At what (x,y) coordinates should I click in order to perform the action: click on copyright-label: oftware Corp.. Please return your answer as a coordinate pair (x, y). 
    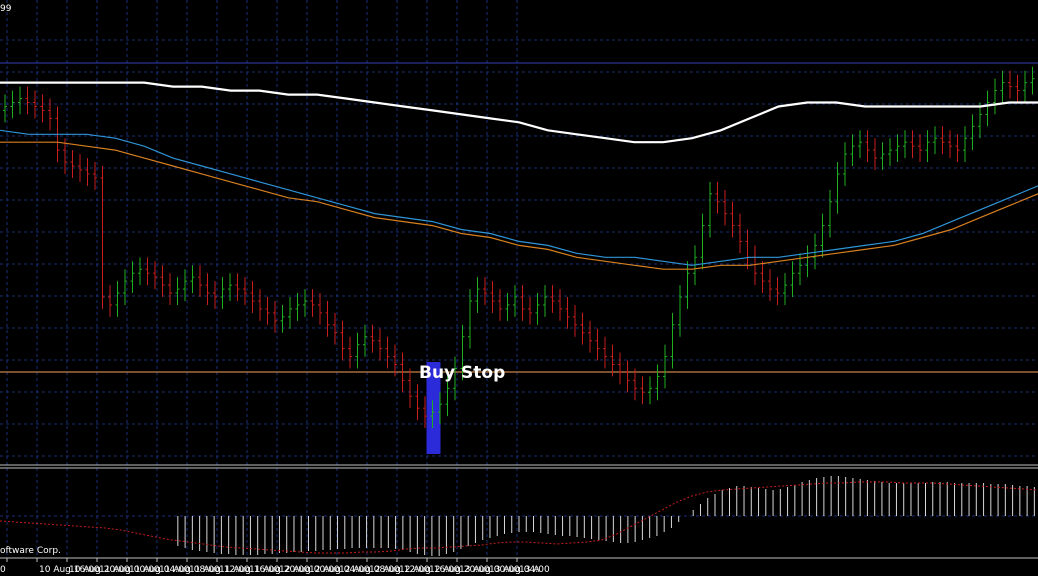
    Looking at the image, I should click on (30, 551).